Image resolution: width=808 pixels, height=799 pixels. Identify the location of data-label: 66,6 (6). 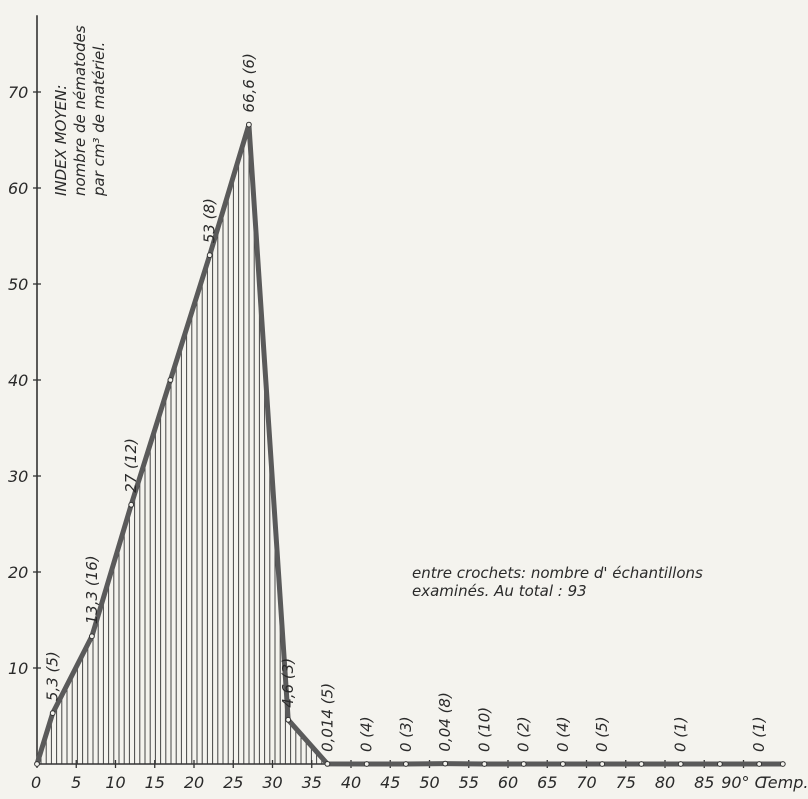
(249, 82).